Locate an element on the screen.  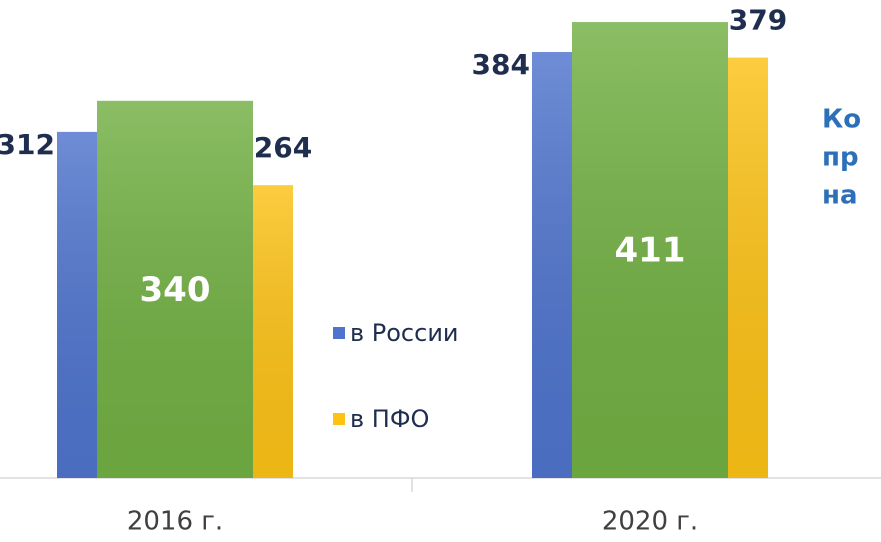
data-label: 340 is located at coordinates (175, 290).